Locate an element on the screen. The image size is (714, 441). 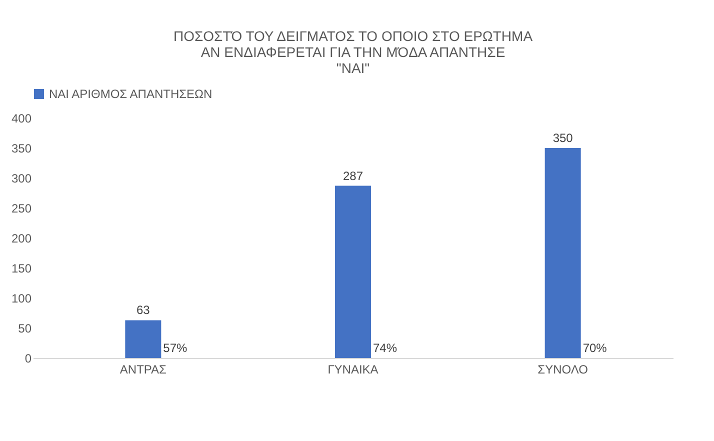
y-tick-label: 300 is located at coordinates (21, 179).